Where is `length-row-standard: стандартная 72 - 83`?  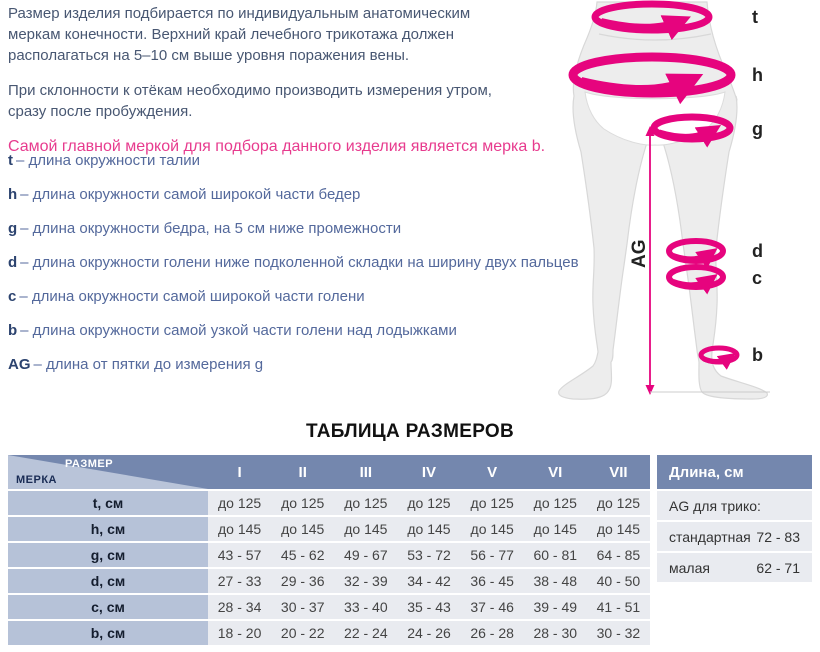
length-row-standard: стандартная 72 - 83 is located at coordinates (734, 536).